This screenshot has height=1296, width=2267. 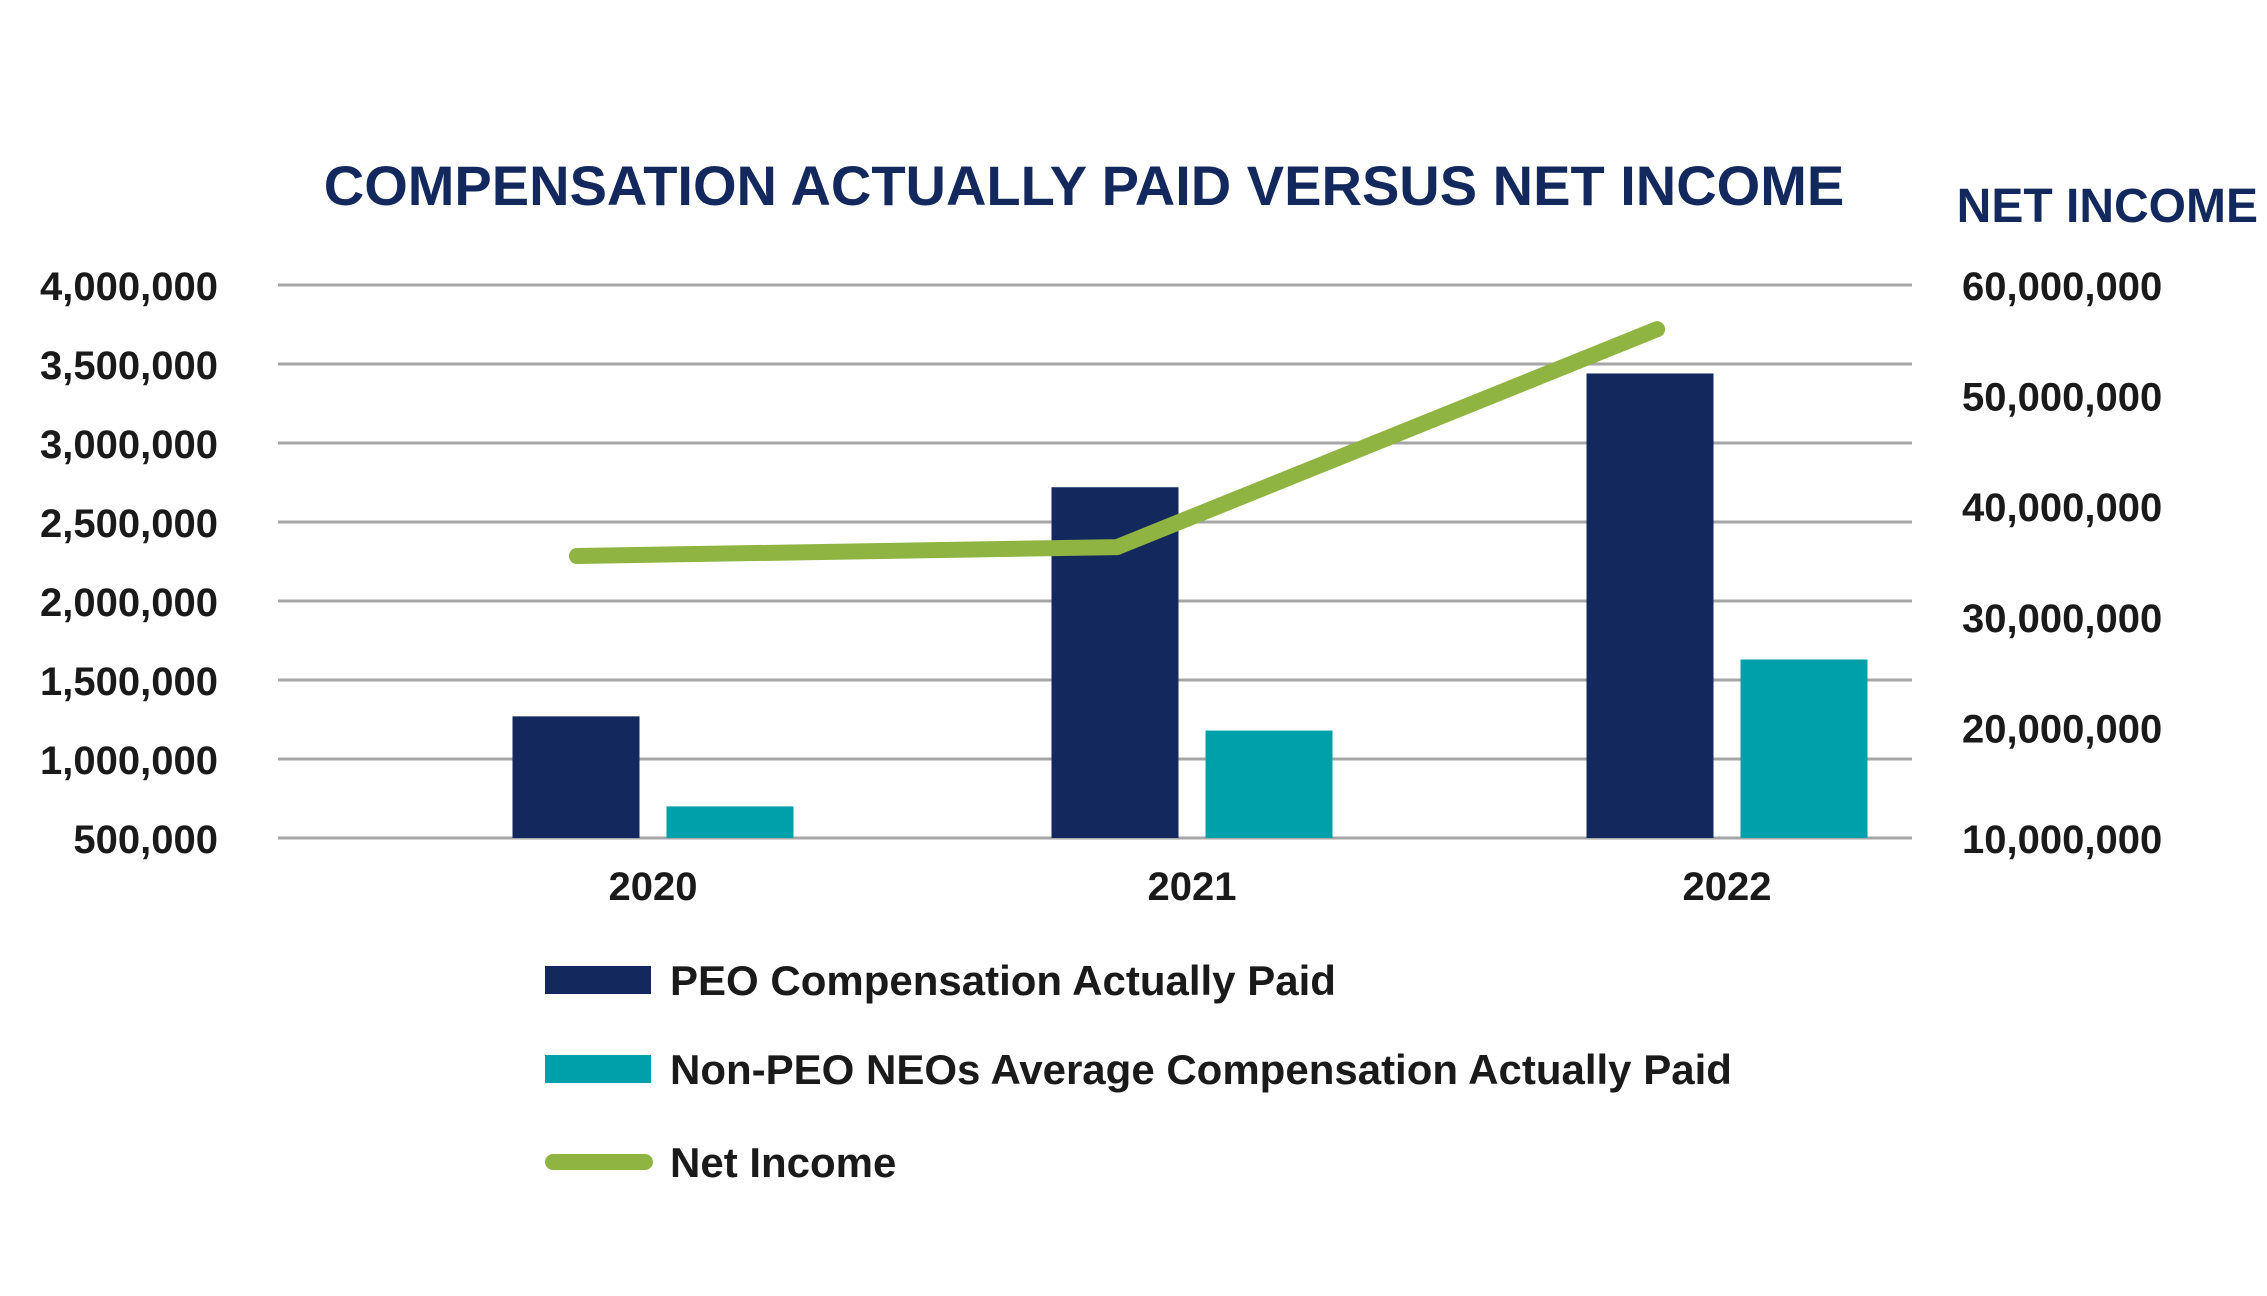 I want to click on y-tick-label: 3,500,000, so click(x=129, y=366).